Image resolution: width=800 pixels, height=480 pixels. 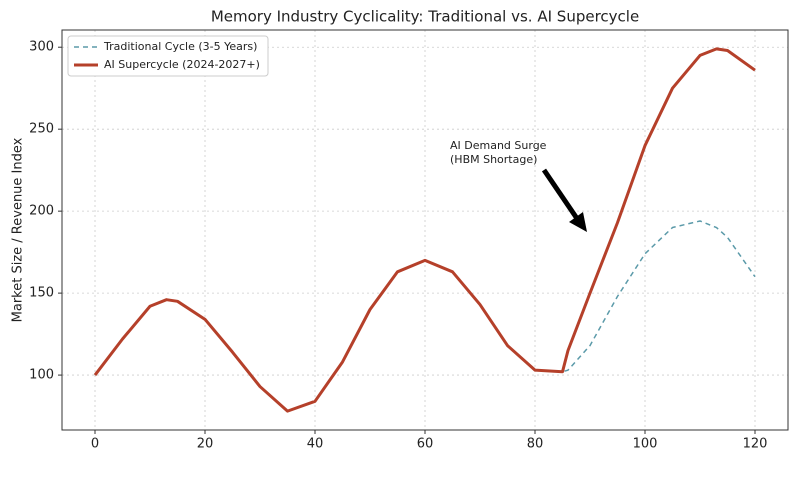 What do you see at coordinates (41, 211) in the screenshot?
I see `y-tick-label: 200` at bounding box center [41, 211].